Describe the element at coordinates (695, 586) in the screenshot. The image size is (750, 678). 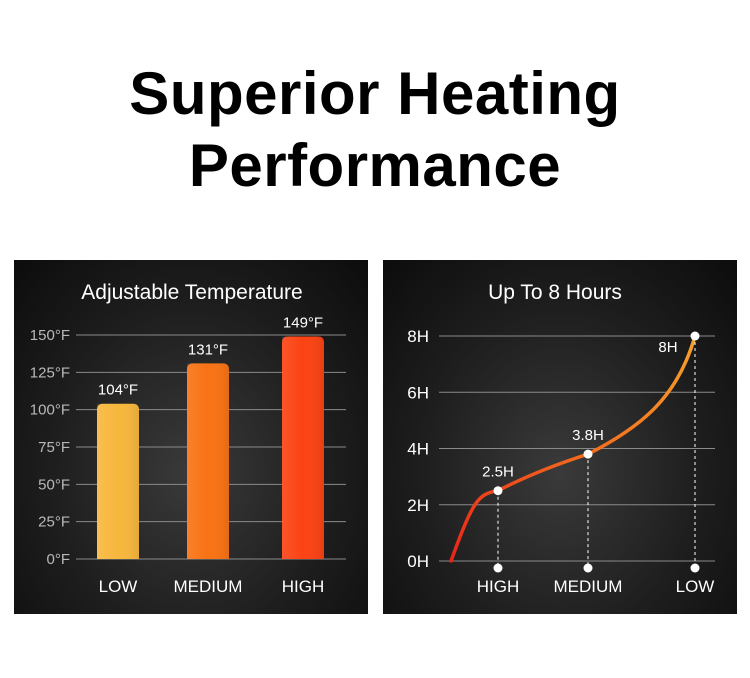
I see `hours-category-label: LOW` at that location.